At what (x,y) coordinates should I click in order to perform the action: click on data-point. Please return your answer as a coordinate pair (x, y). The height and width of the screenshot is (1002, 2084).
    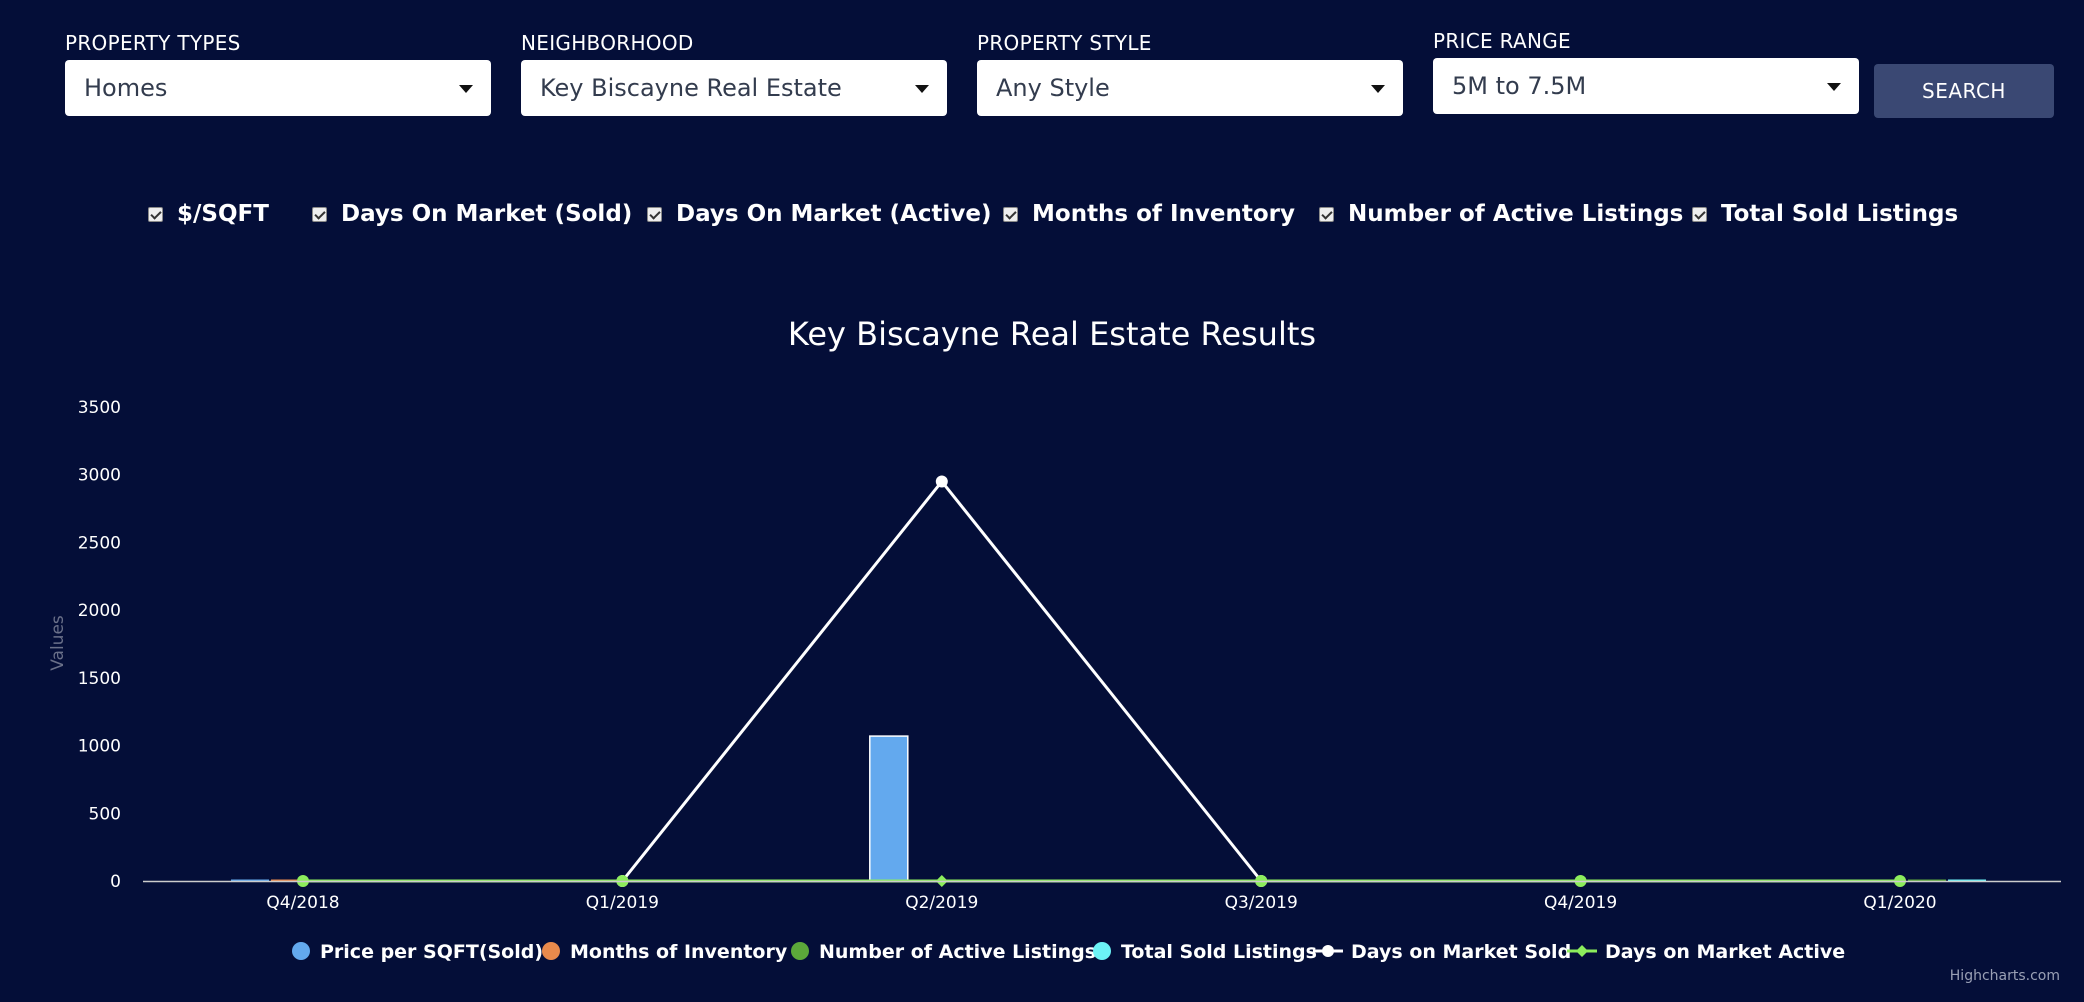
    Looking at the image, I should click on (941, 481).